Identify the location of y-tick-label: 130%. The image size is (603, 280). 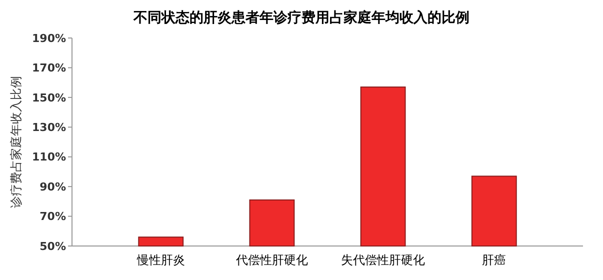
(49, 127).